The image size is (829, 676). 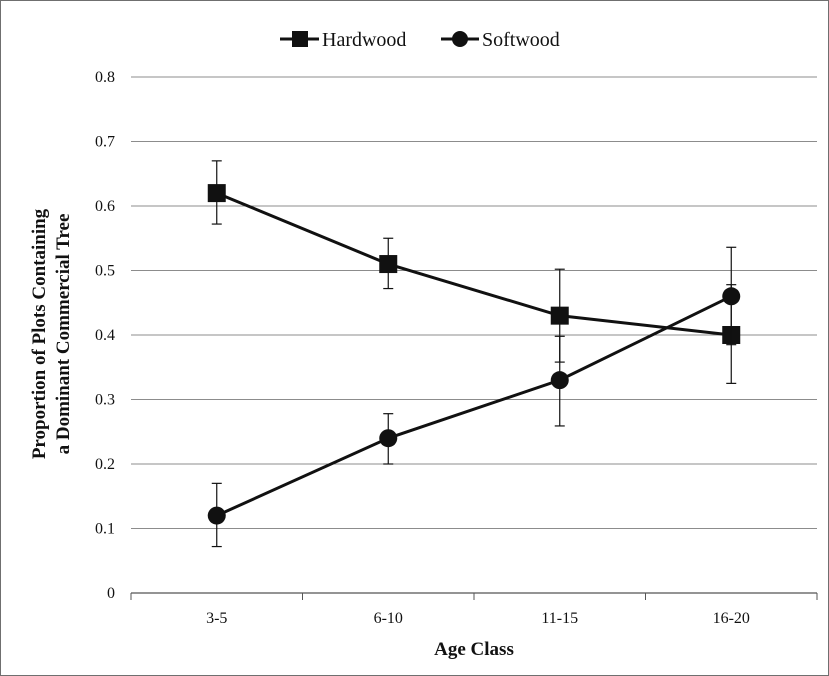 What do you see at coordinates (559, 618) in the screenshot?
I see `x-tick-label: 11-15` at bounding box center [559, 618].